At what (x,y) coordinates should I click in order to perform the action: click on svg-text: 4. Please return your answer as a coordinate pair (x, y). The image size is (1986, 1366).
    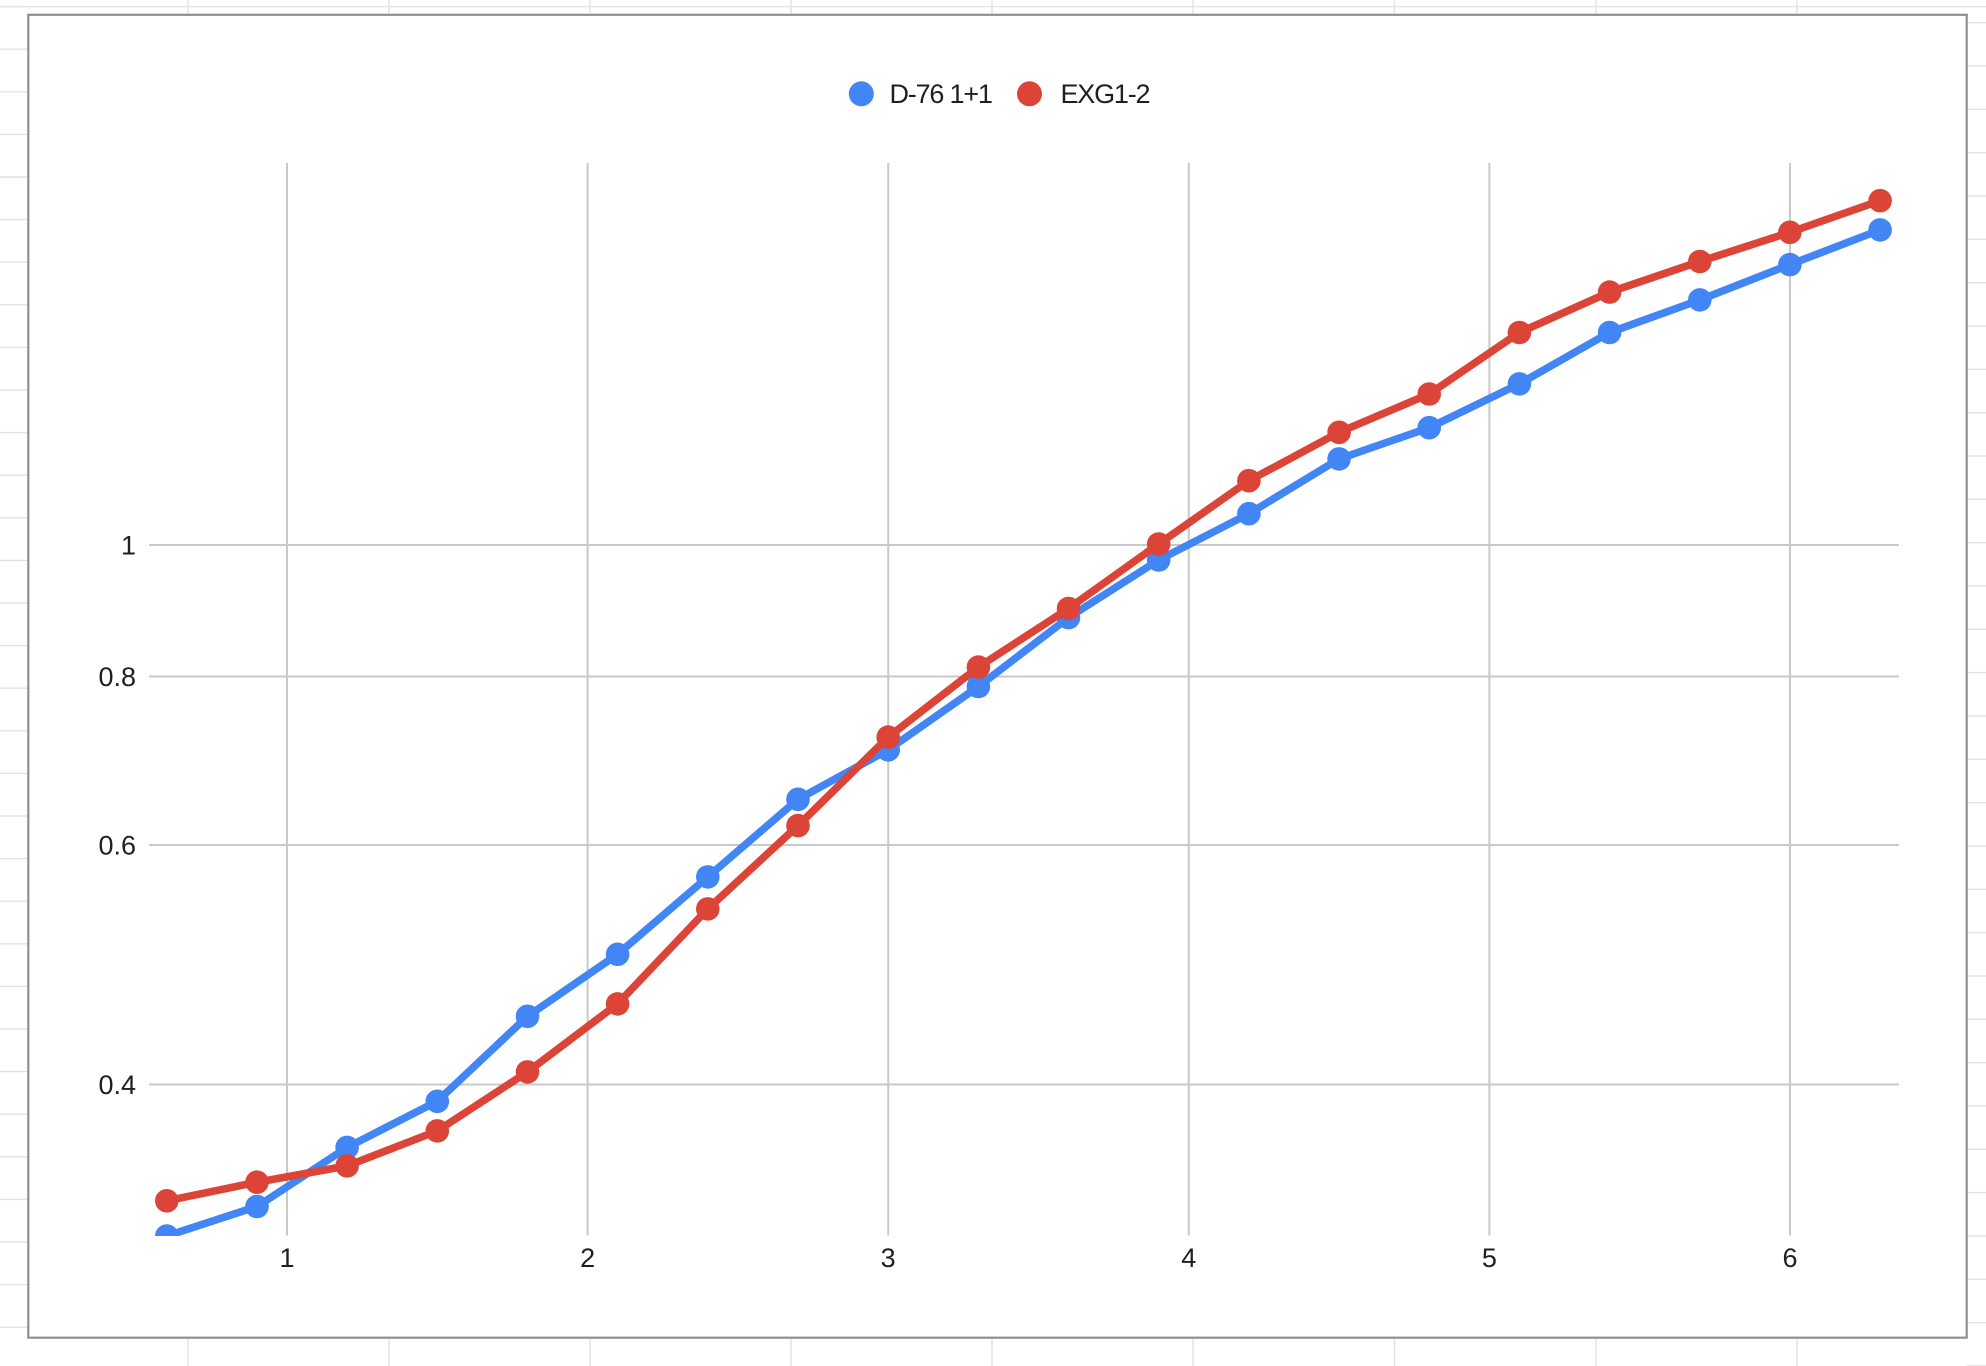
    Looking at the image, I should click on (1188, 1258).